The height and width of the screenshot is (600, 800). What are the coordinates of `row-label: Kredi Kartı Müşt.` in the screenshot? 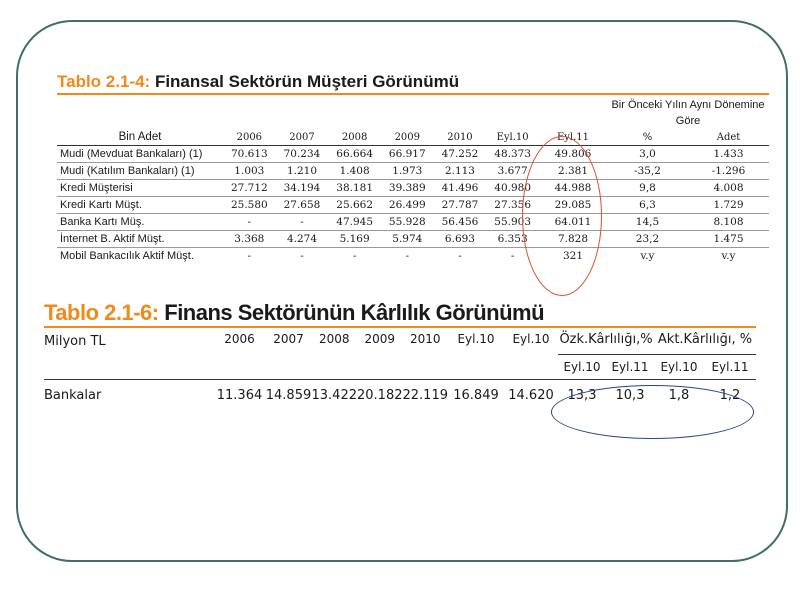 It's located at (140, 205).